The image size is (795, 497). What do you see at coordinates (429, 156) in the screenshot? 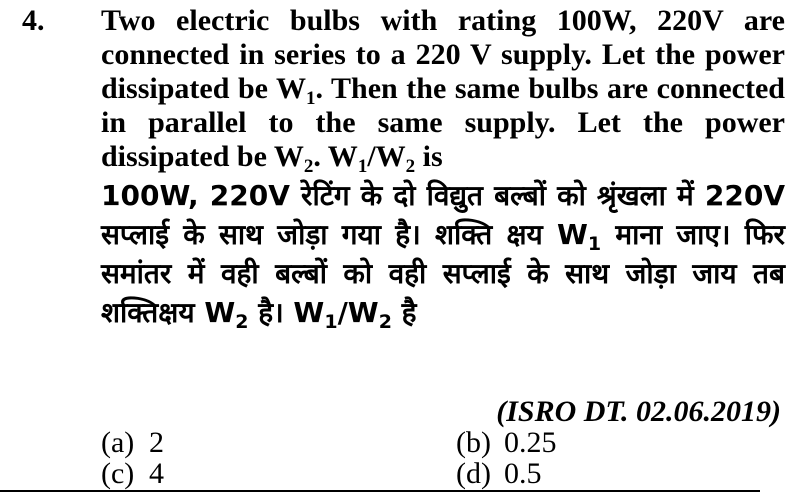
I see `en-part-5: is` at bounding box center [429, 156].